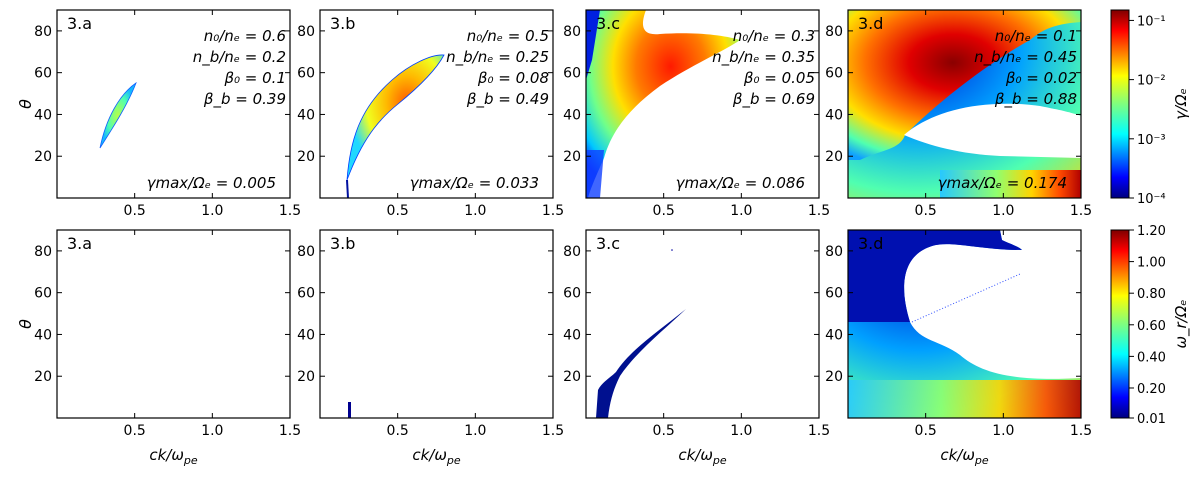  Describe the element at coordinates (702, 324) in the screenshot. I see `panel-frame-r1-c2` at that location.